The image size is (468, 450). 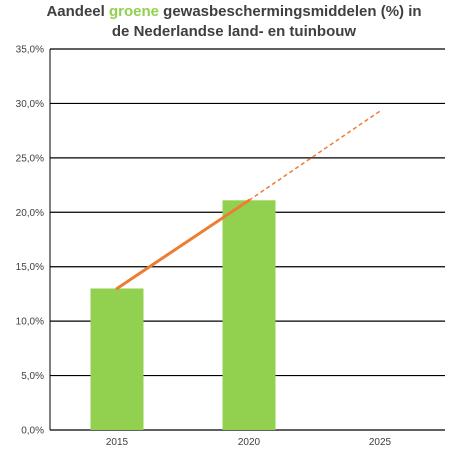 What do you see at coordinates (32, 376) in the screenshot?
I see `y-tick-label: 5,0%` at bounding box center [32, 376].